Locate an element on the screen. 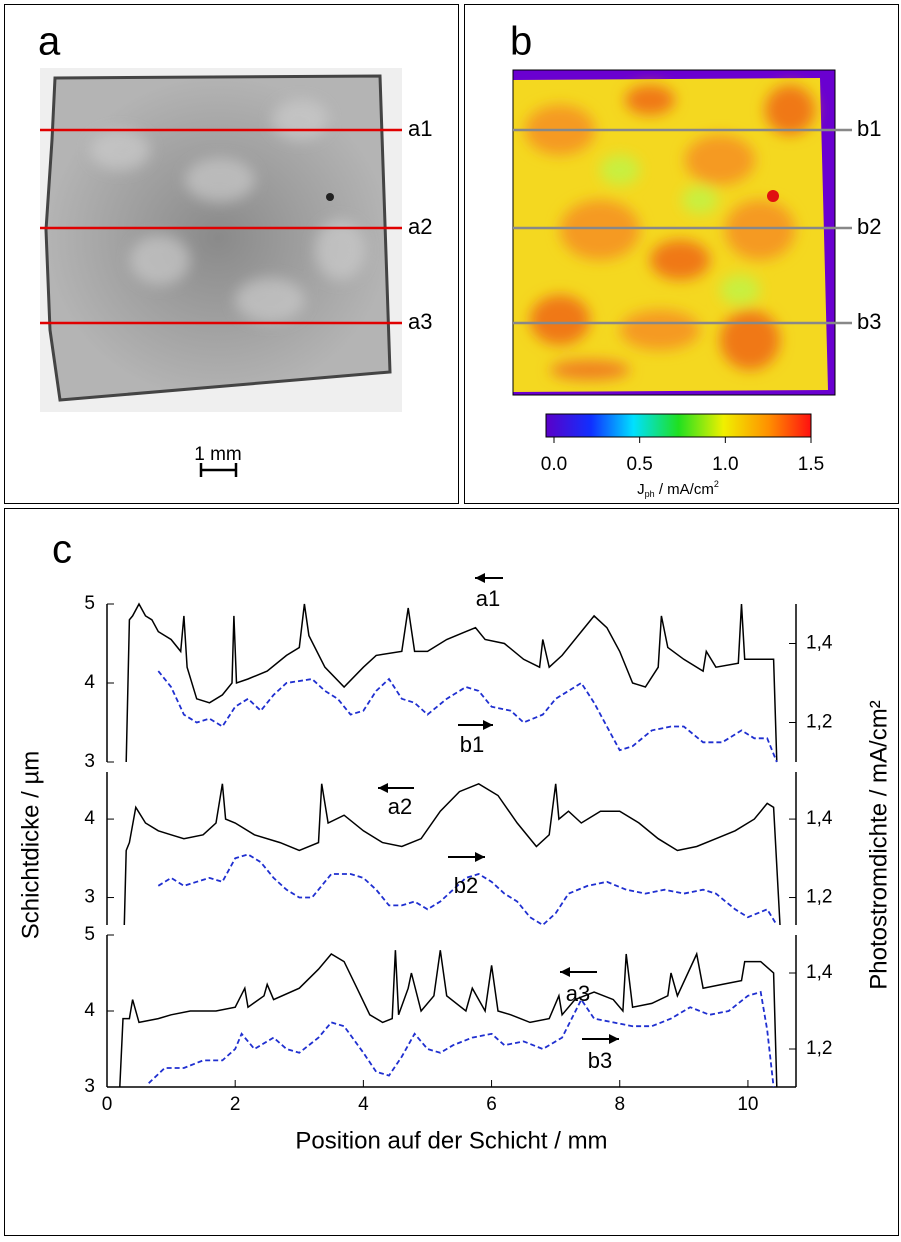  x-tick-label: 4 is located at coordinates (363, 1104).